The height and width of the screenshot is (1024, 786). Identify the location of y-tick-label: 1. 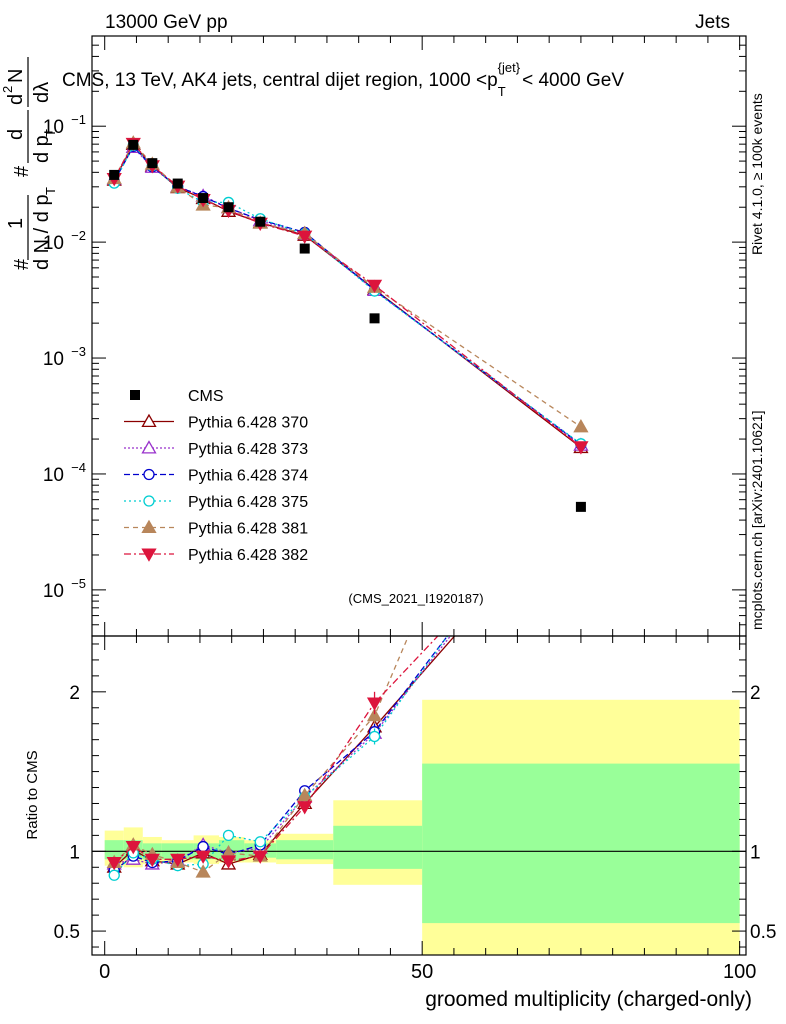
(74, 852).